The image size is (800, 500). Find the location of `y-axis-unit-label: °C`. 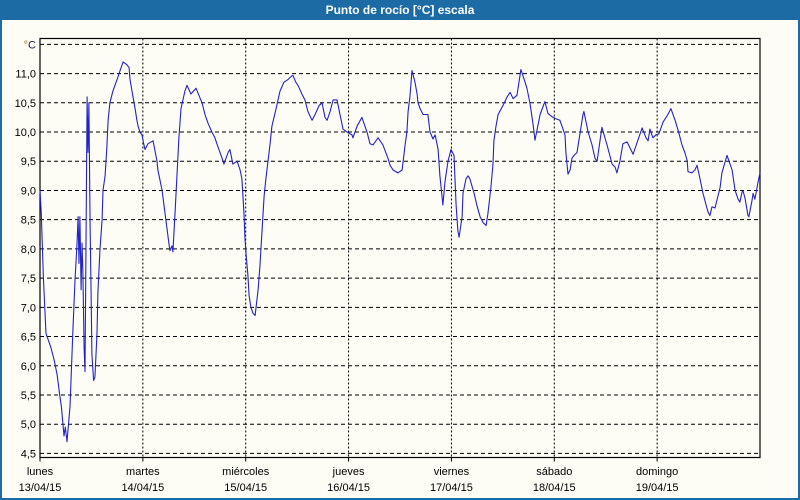

y-axis-unit-label: °C is located at coordinates (30, 45).